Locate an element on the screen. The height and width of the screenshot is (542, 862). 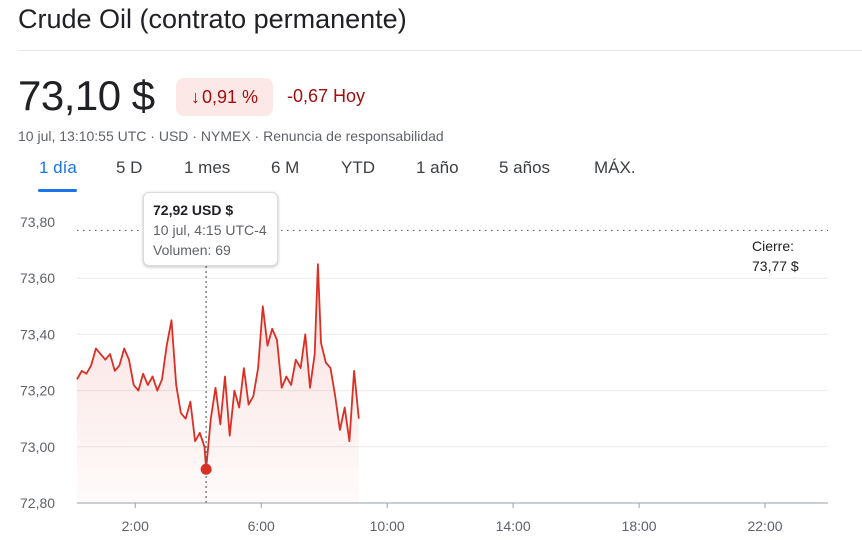
change-percent: 0,91 % is located at coordinates (230, 96).